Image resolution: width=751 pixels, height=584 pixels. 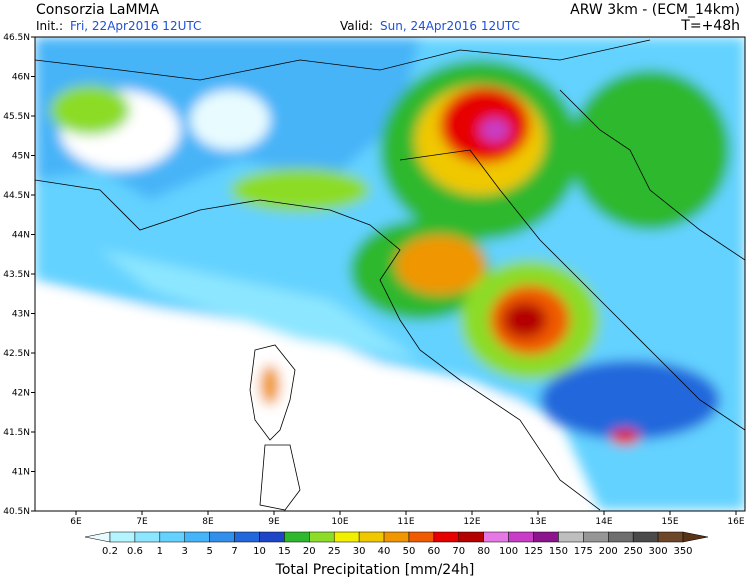 What do you see at coordinates (185, 551) in the screenshot?
I see `colorbar-label: 3` at bounding box center [185, 551].